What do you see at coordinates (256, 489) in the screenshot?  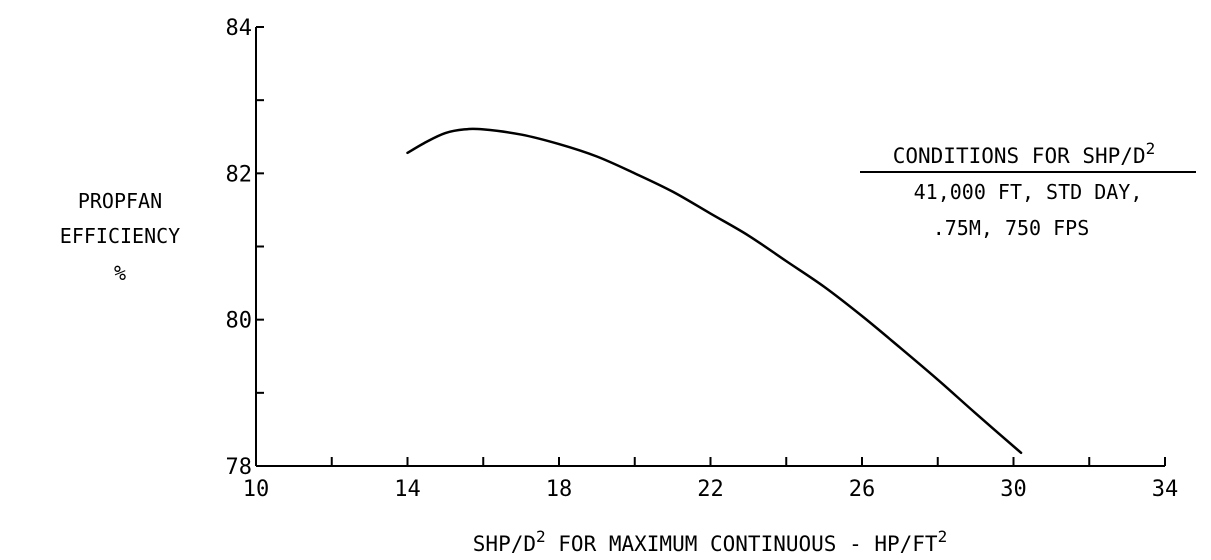 I see `x-tick-label-10: 10` at bounding box center [256, 489].